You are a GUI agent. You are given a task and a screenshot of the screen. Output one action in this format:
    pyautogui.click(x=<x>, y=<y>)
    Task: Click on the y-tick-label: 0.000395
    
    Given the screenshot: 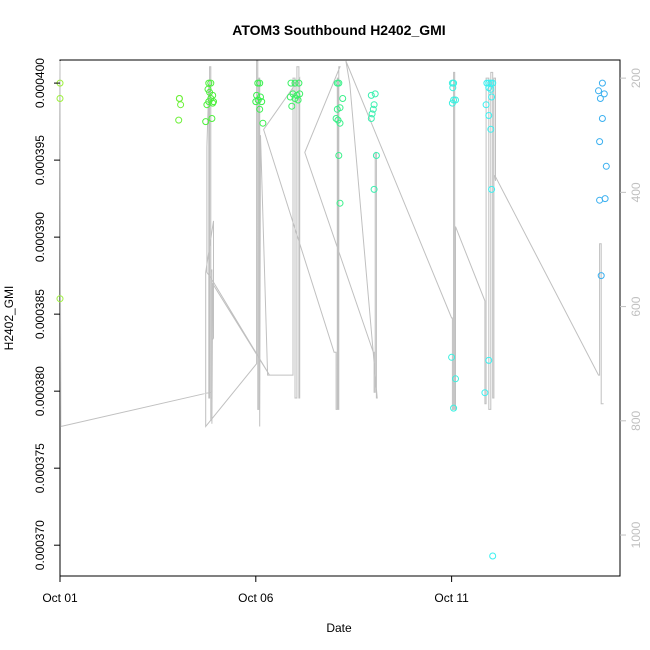 What is the action you would take?
    pyautogui.click(x=40, y=160)
    